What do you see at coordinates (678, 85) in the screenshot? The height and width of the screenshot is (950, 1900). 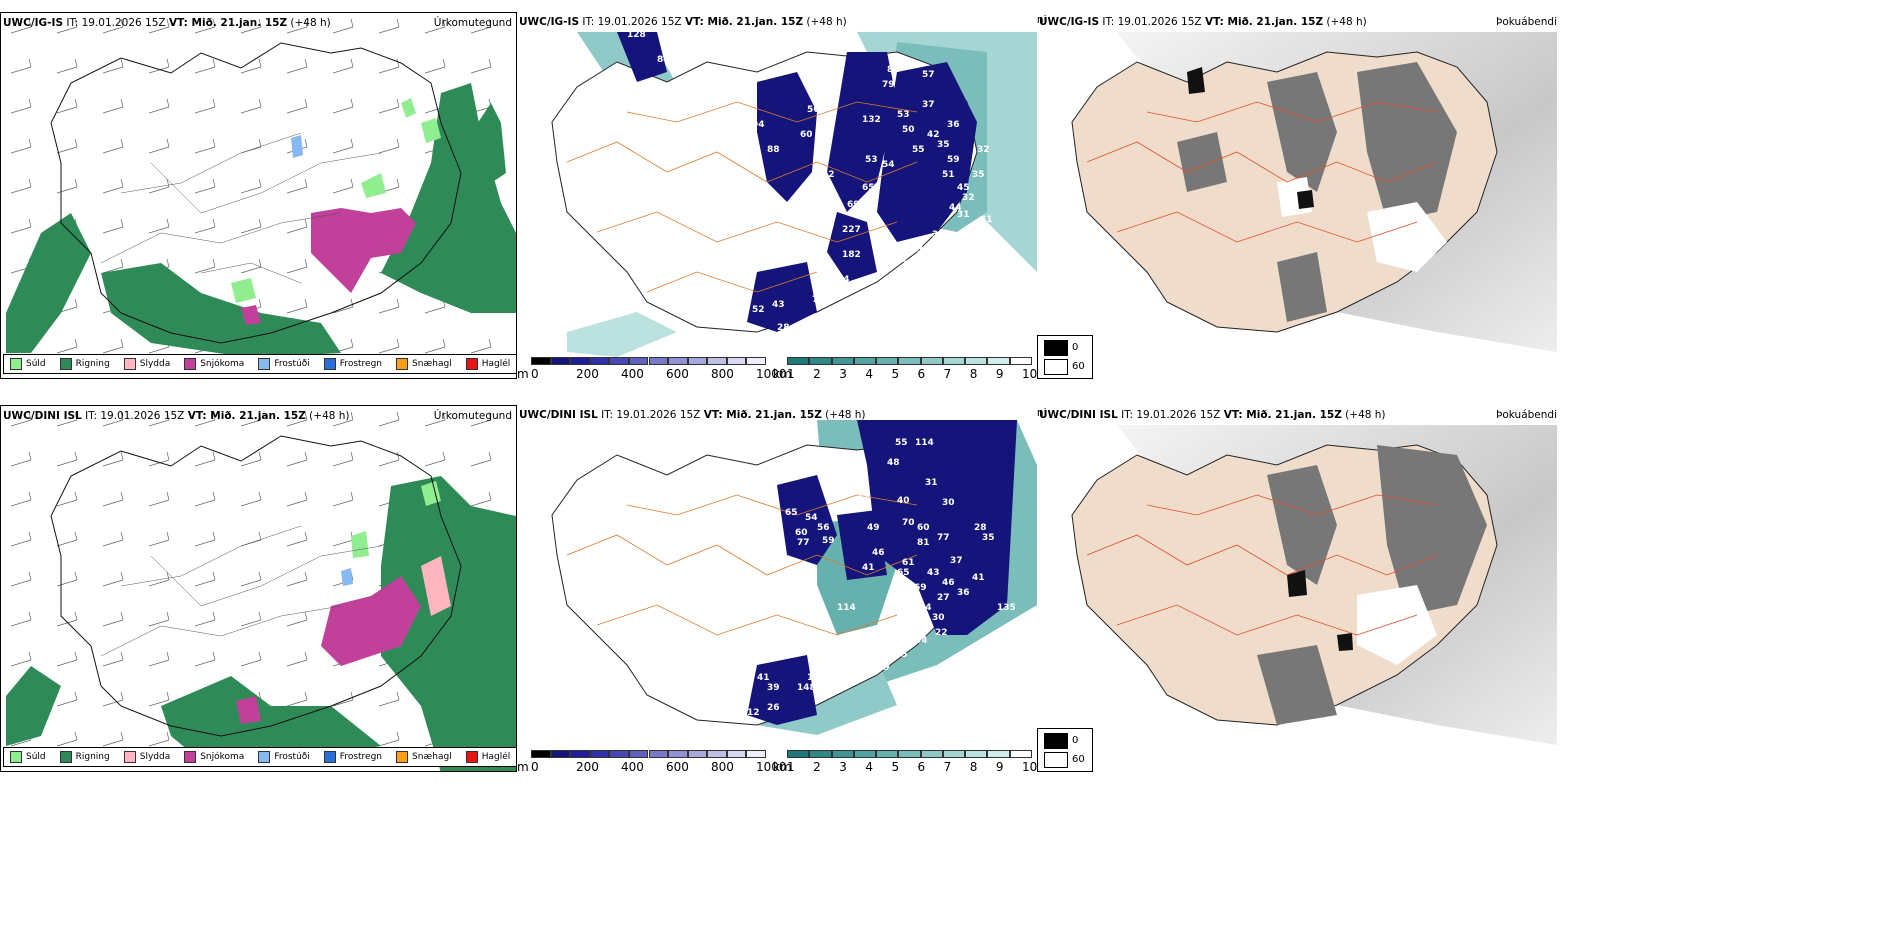 I see `cloud-base-label: 73` at bounding box center [678, 85].